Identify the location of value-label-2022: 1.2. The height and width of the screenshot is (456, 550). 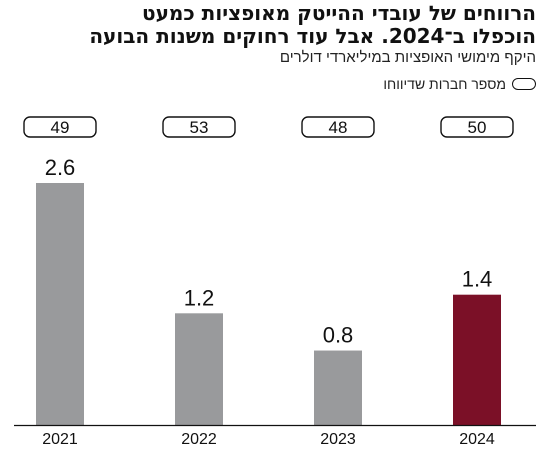
(199, 297).